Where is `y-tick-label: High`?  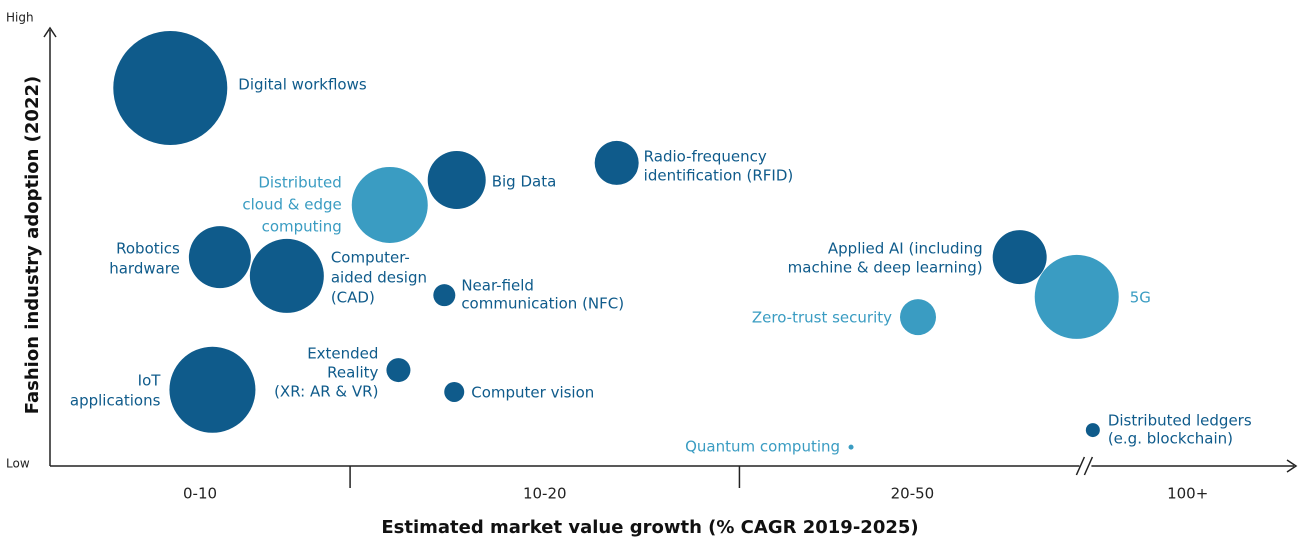
y-tick-label: High is located at coordinates (20, 18).